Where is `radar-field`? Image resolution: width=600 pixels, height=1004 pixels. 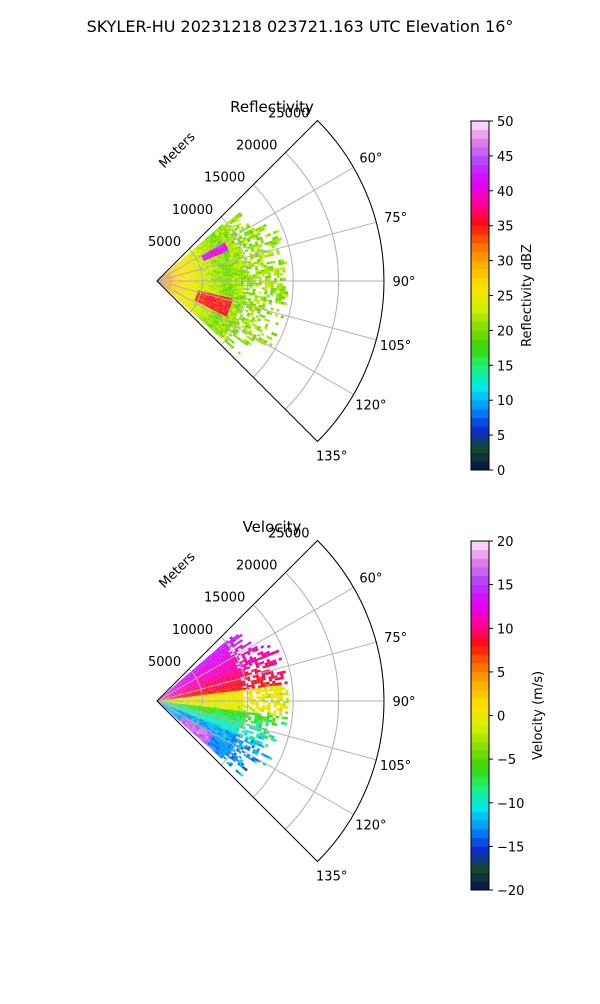
radar-field is located at coordinates (222, 283).